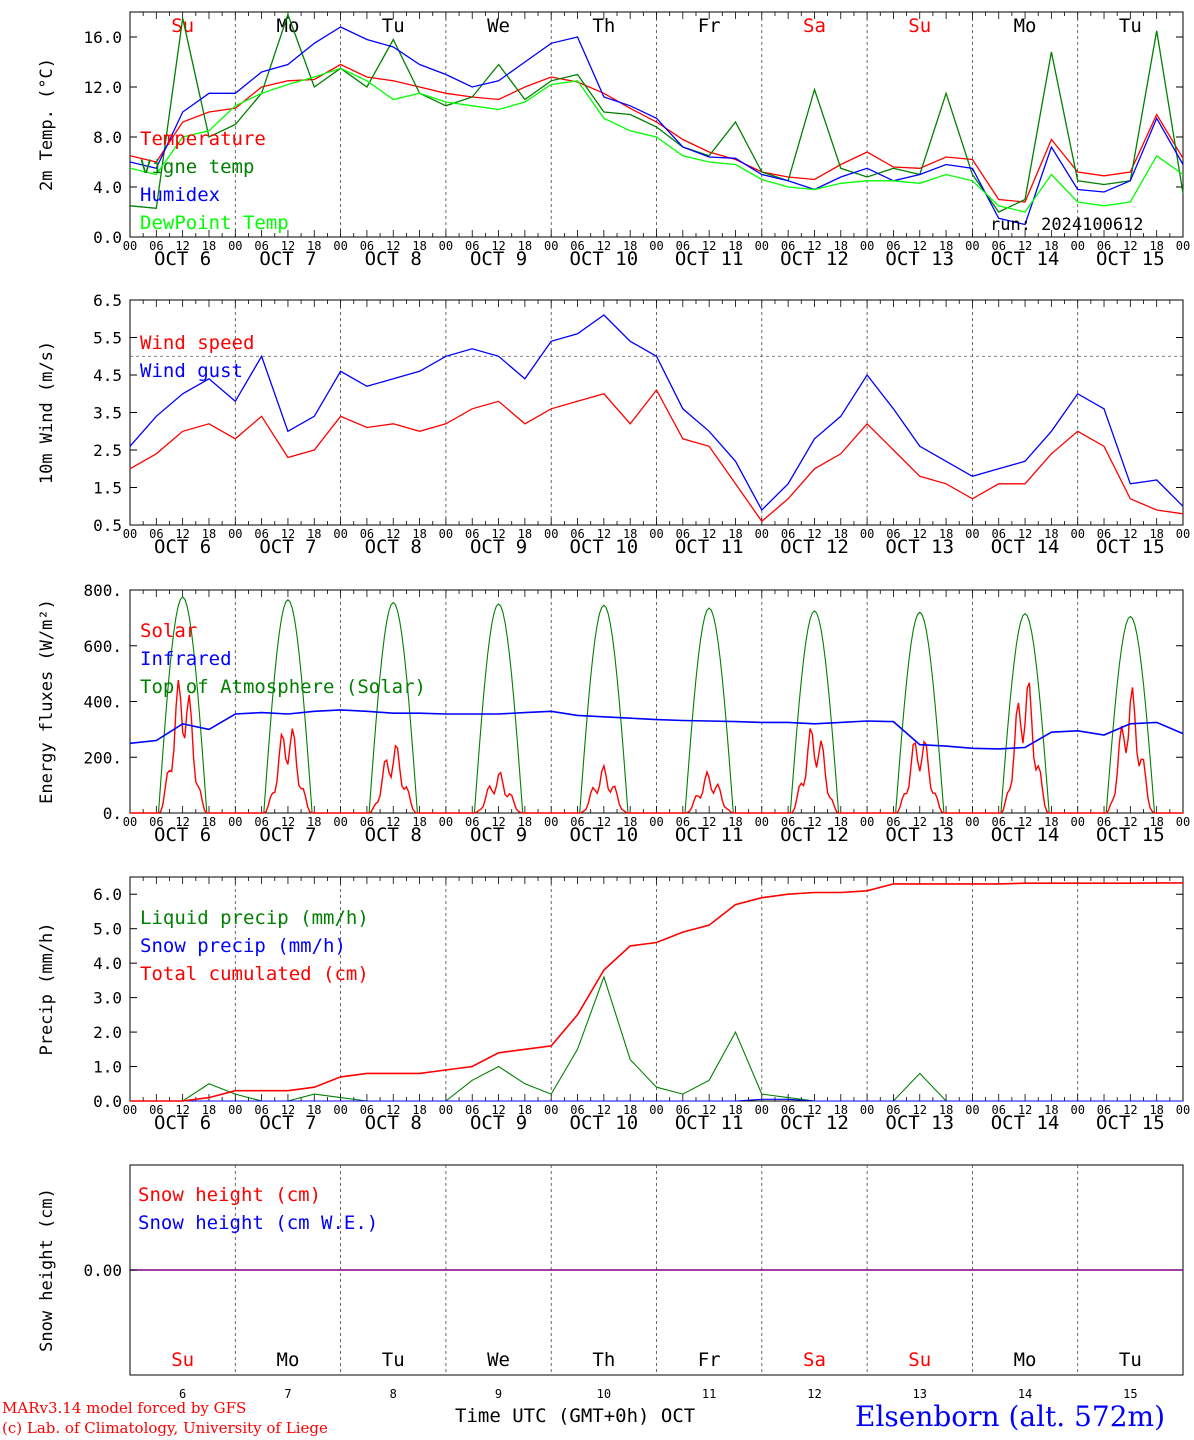 This screenshot has height=1440, width=1194. Describe the element at coordinates (124, 1408) in the screenshot. I see `model-credit: MARv3.14 model forced by GFS` at that location.